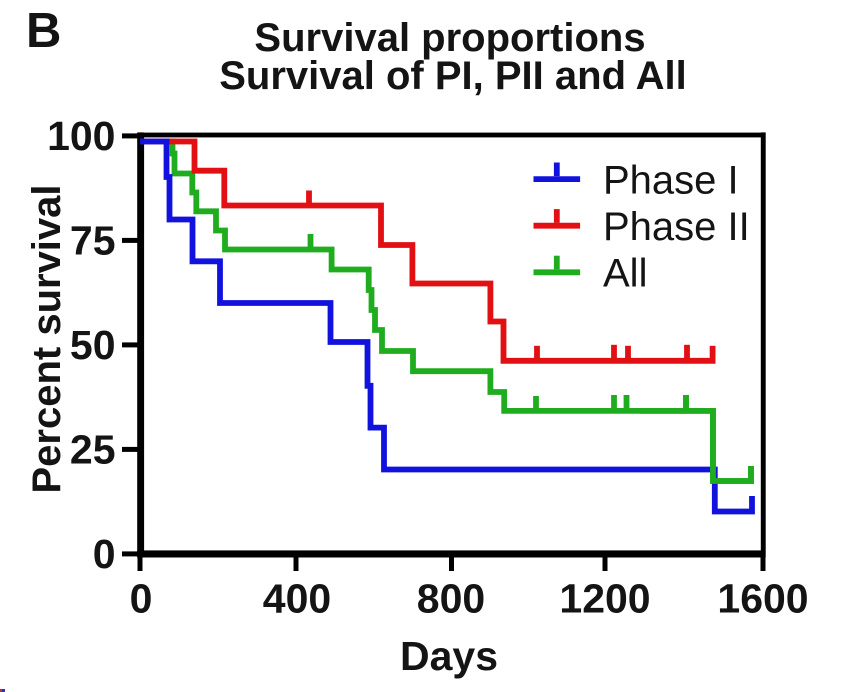 This screenshot has width=865, height=692. What do you see at coordinates (449, 656) in the screenshot?
I see `svg-text: Days` at bounding box center [449, 656].